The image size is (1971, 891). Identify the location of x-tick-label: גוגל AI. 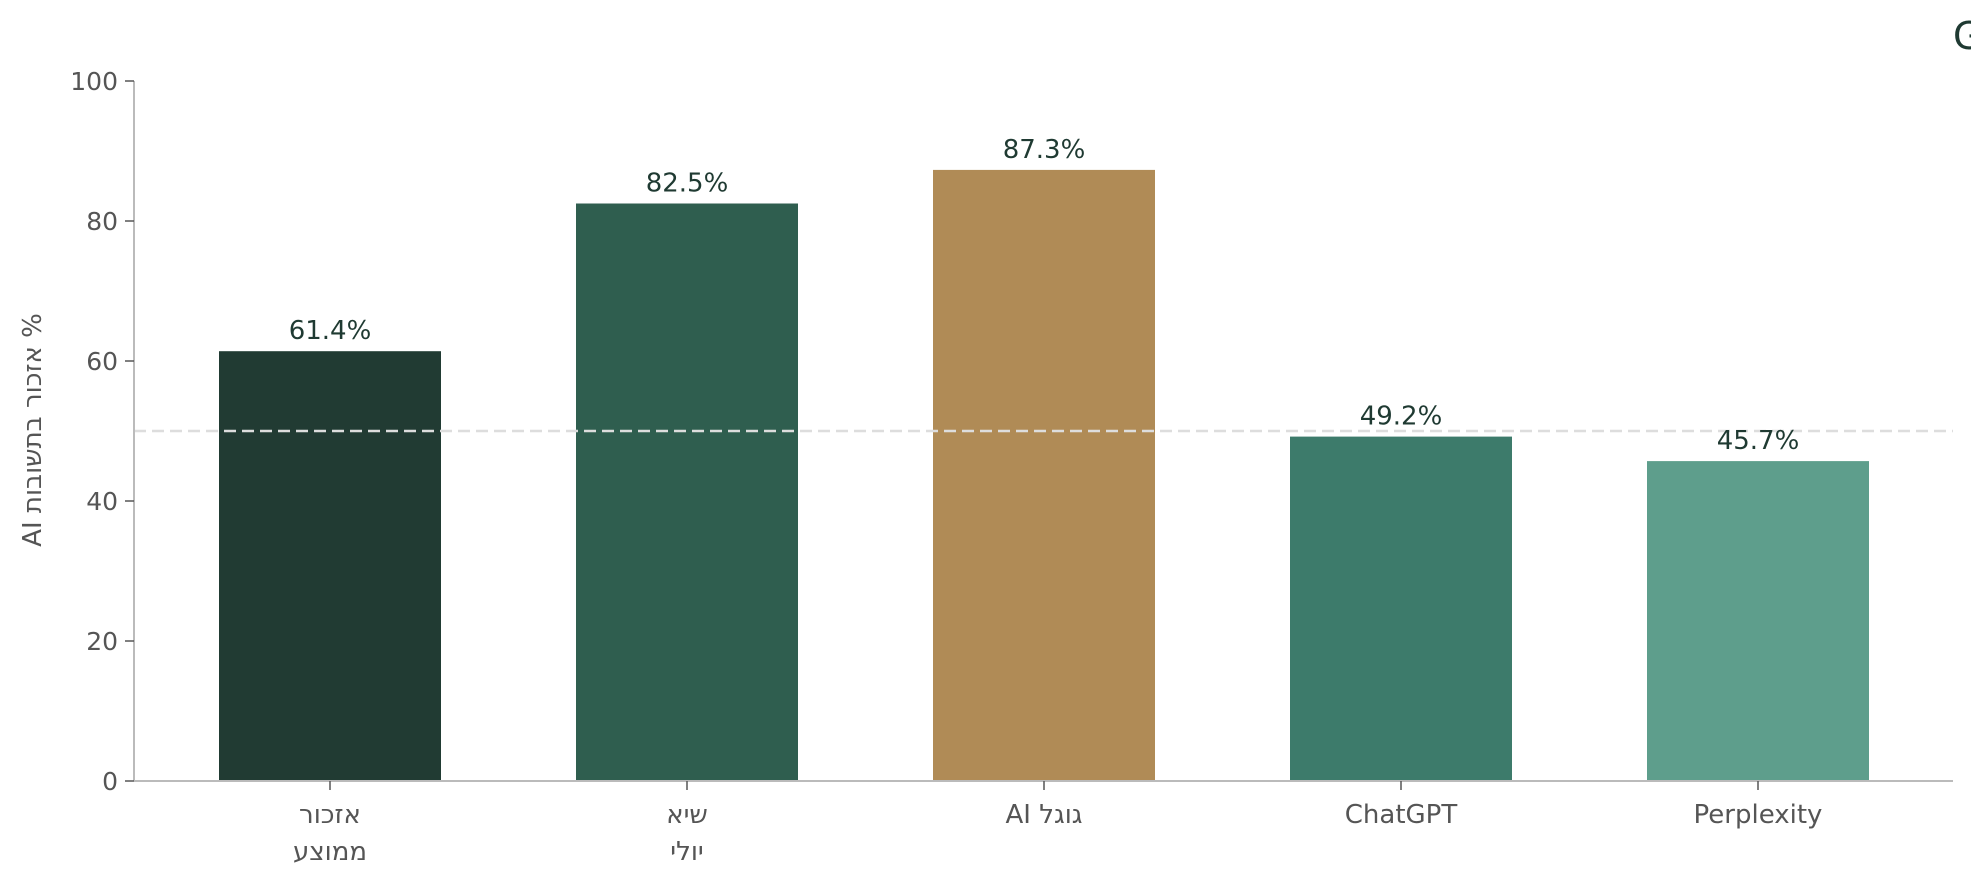
(1043, 815).